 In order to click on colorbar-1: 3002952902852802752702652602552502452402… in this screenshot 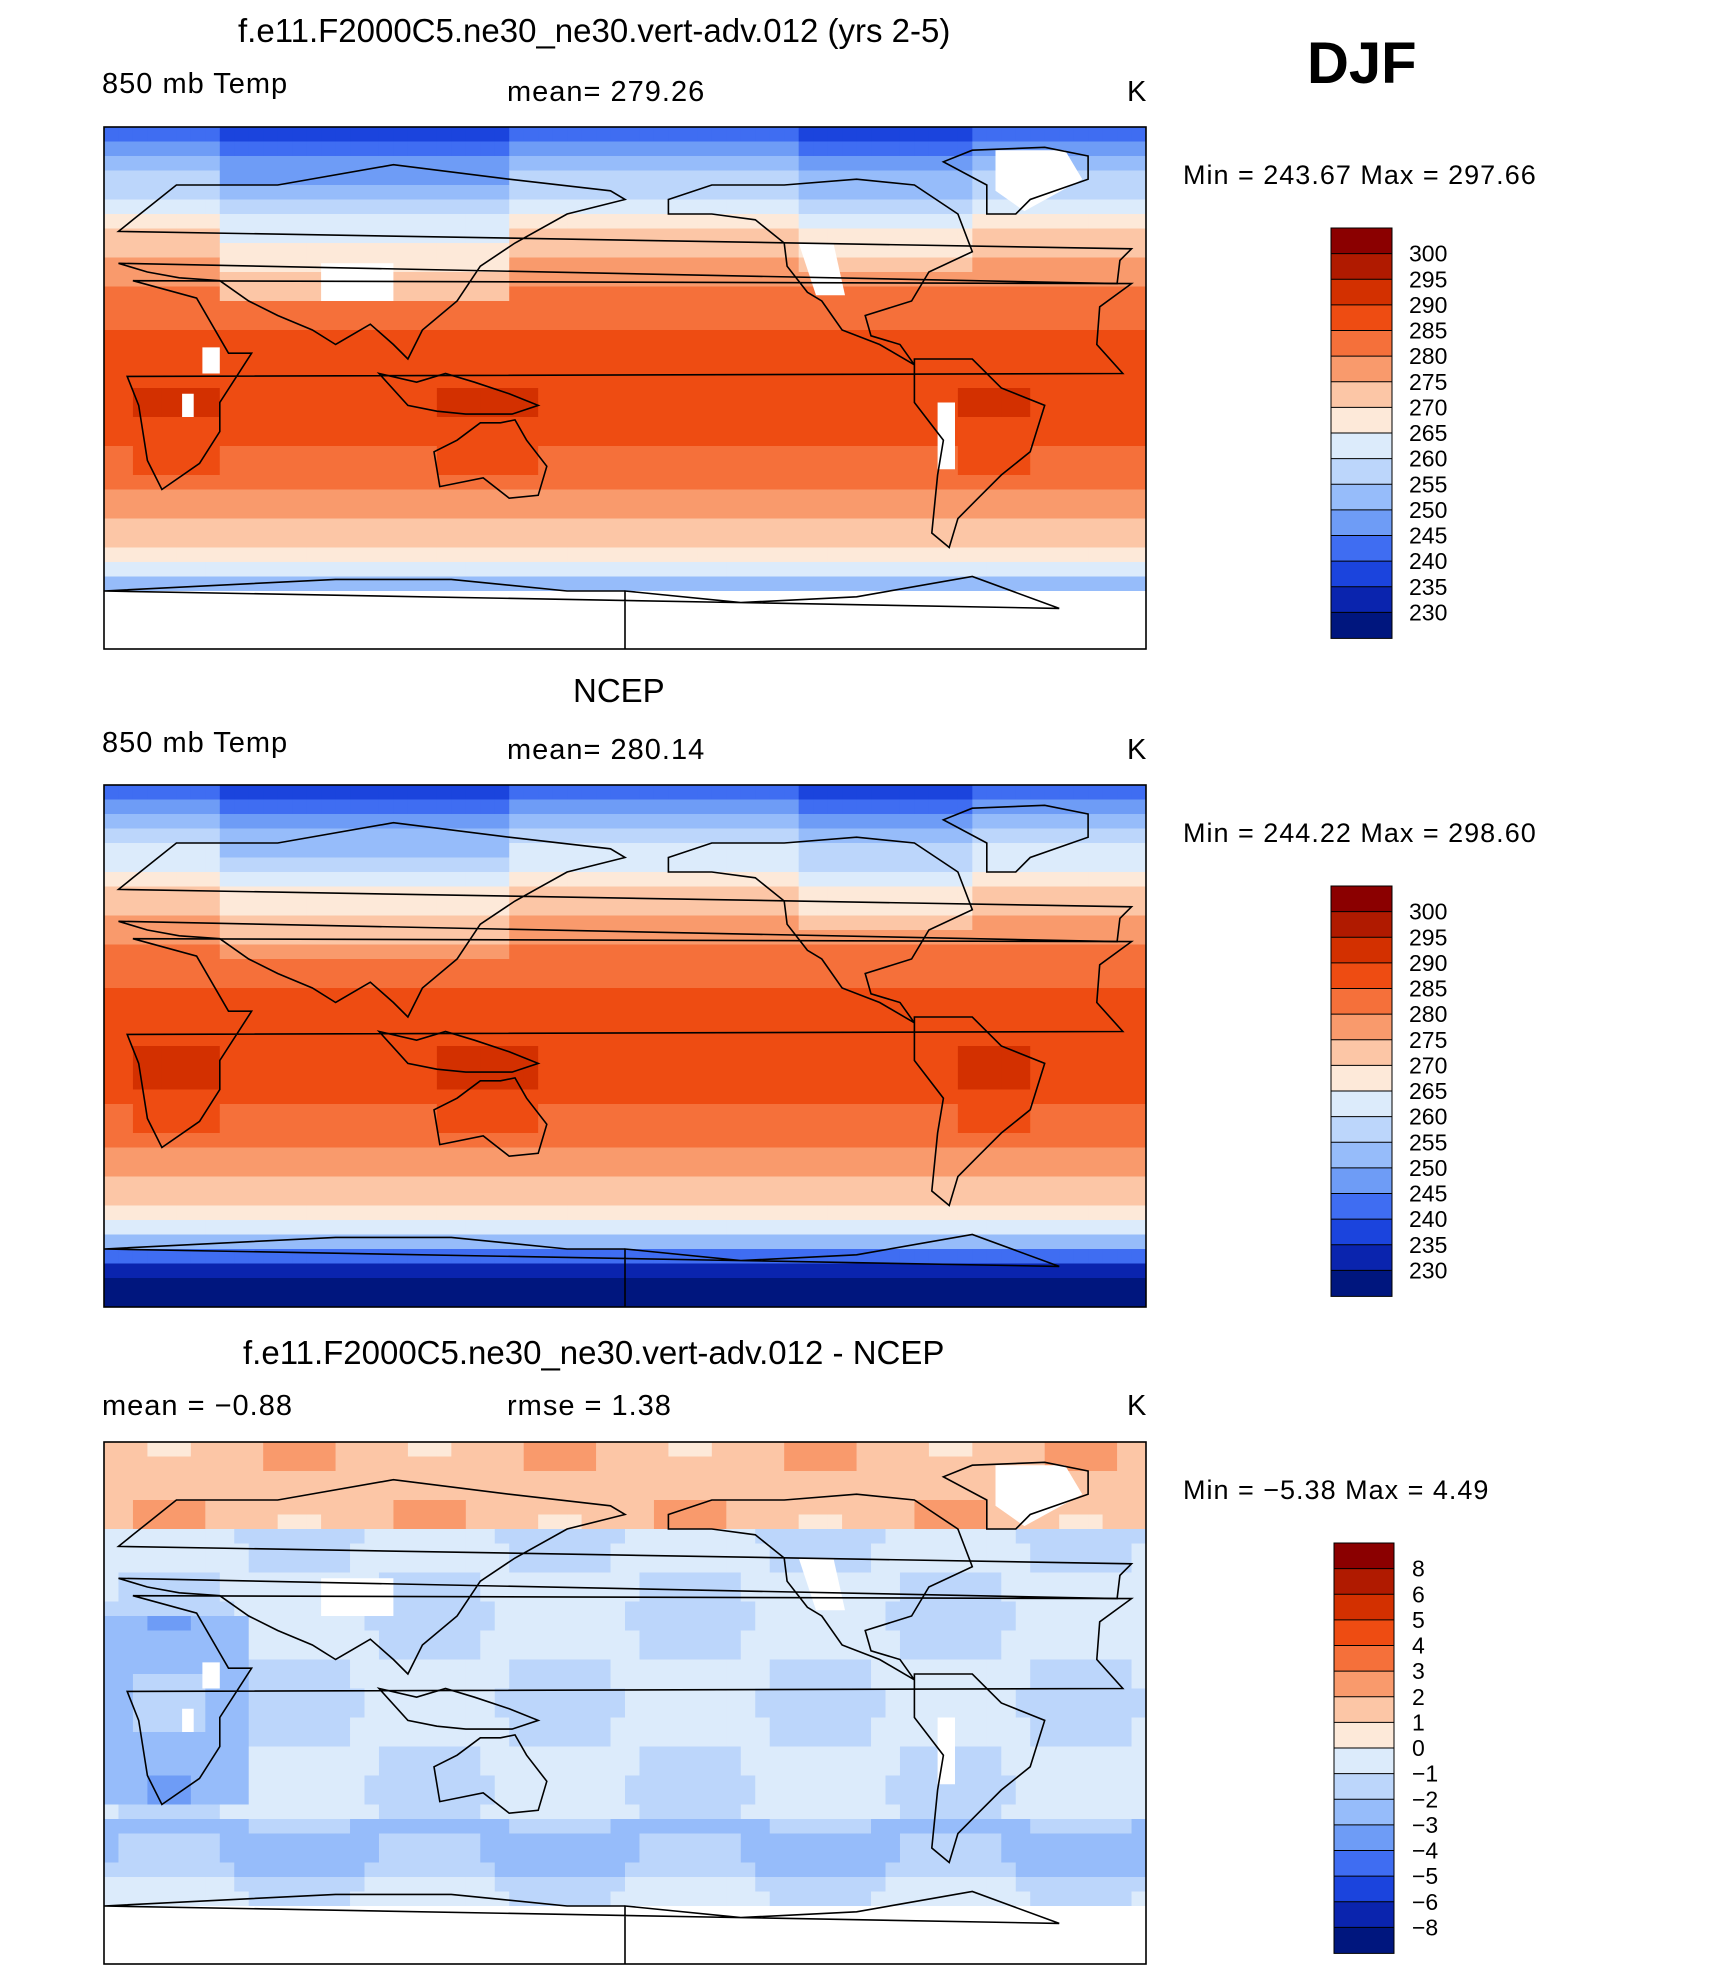, I will do `click(1388, 433)`.